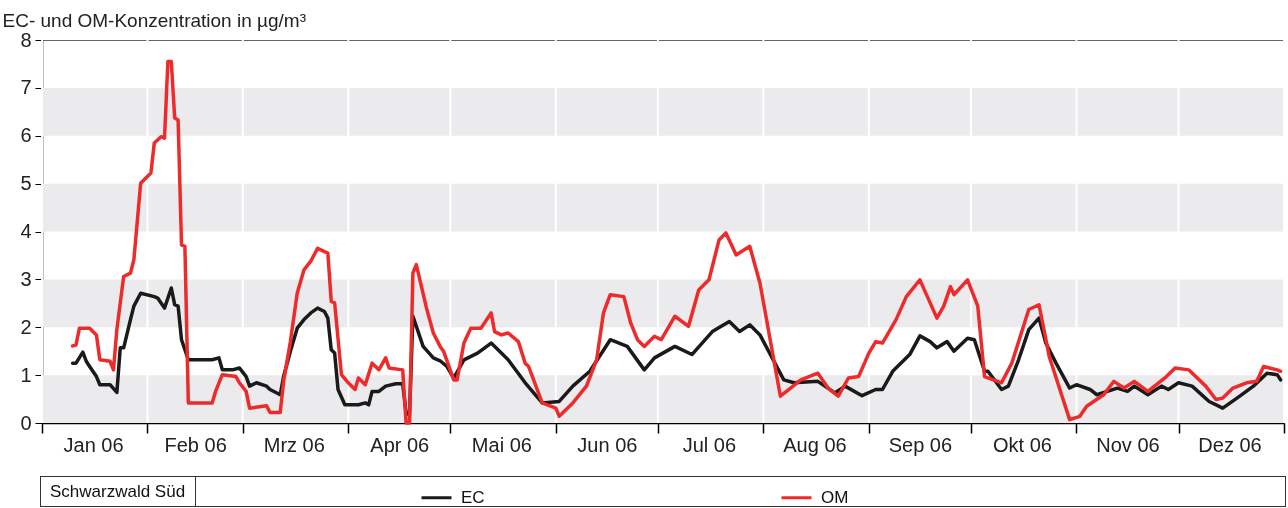  Describe the element at coordinates (501, 444) in the screenshot. I see `x-tick-label: Mai 06` at that location.